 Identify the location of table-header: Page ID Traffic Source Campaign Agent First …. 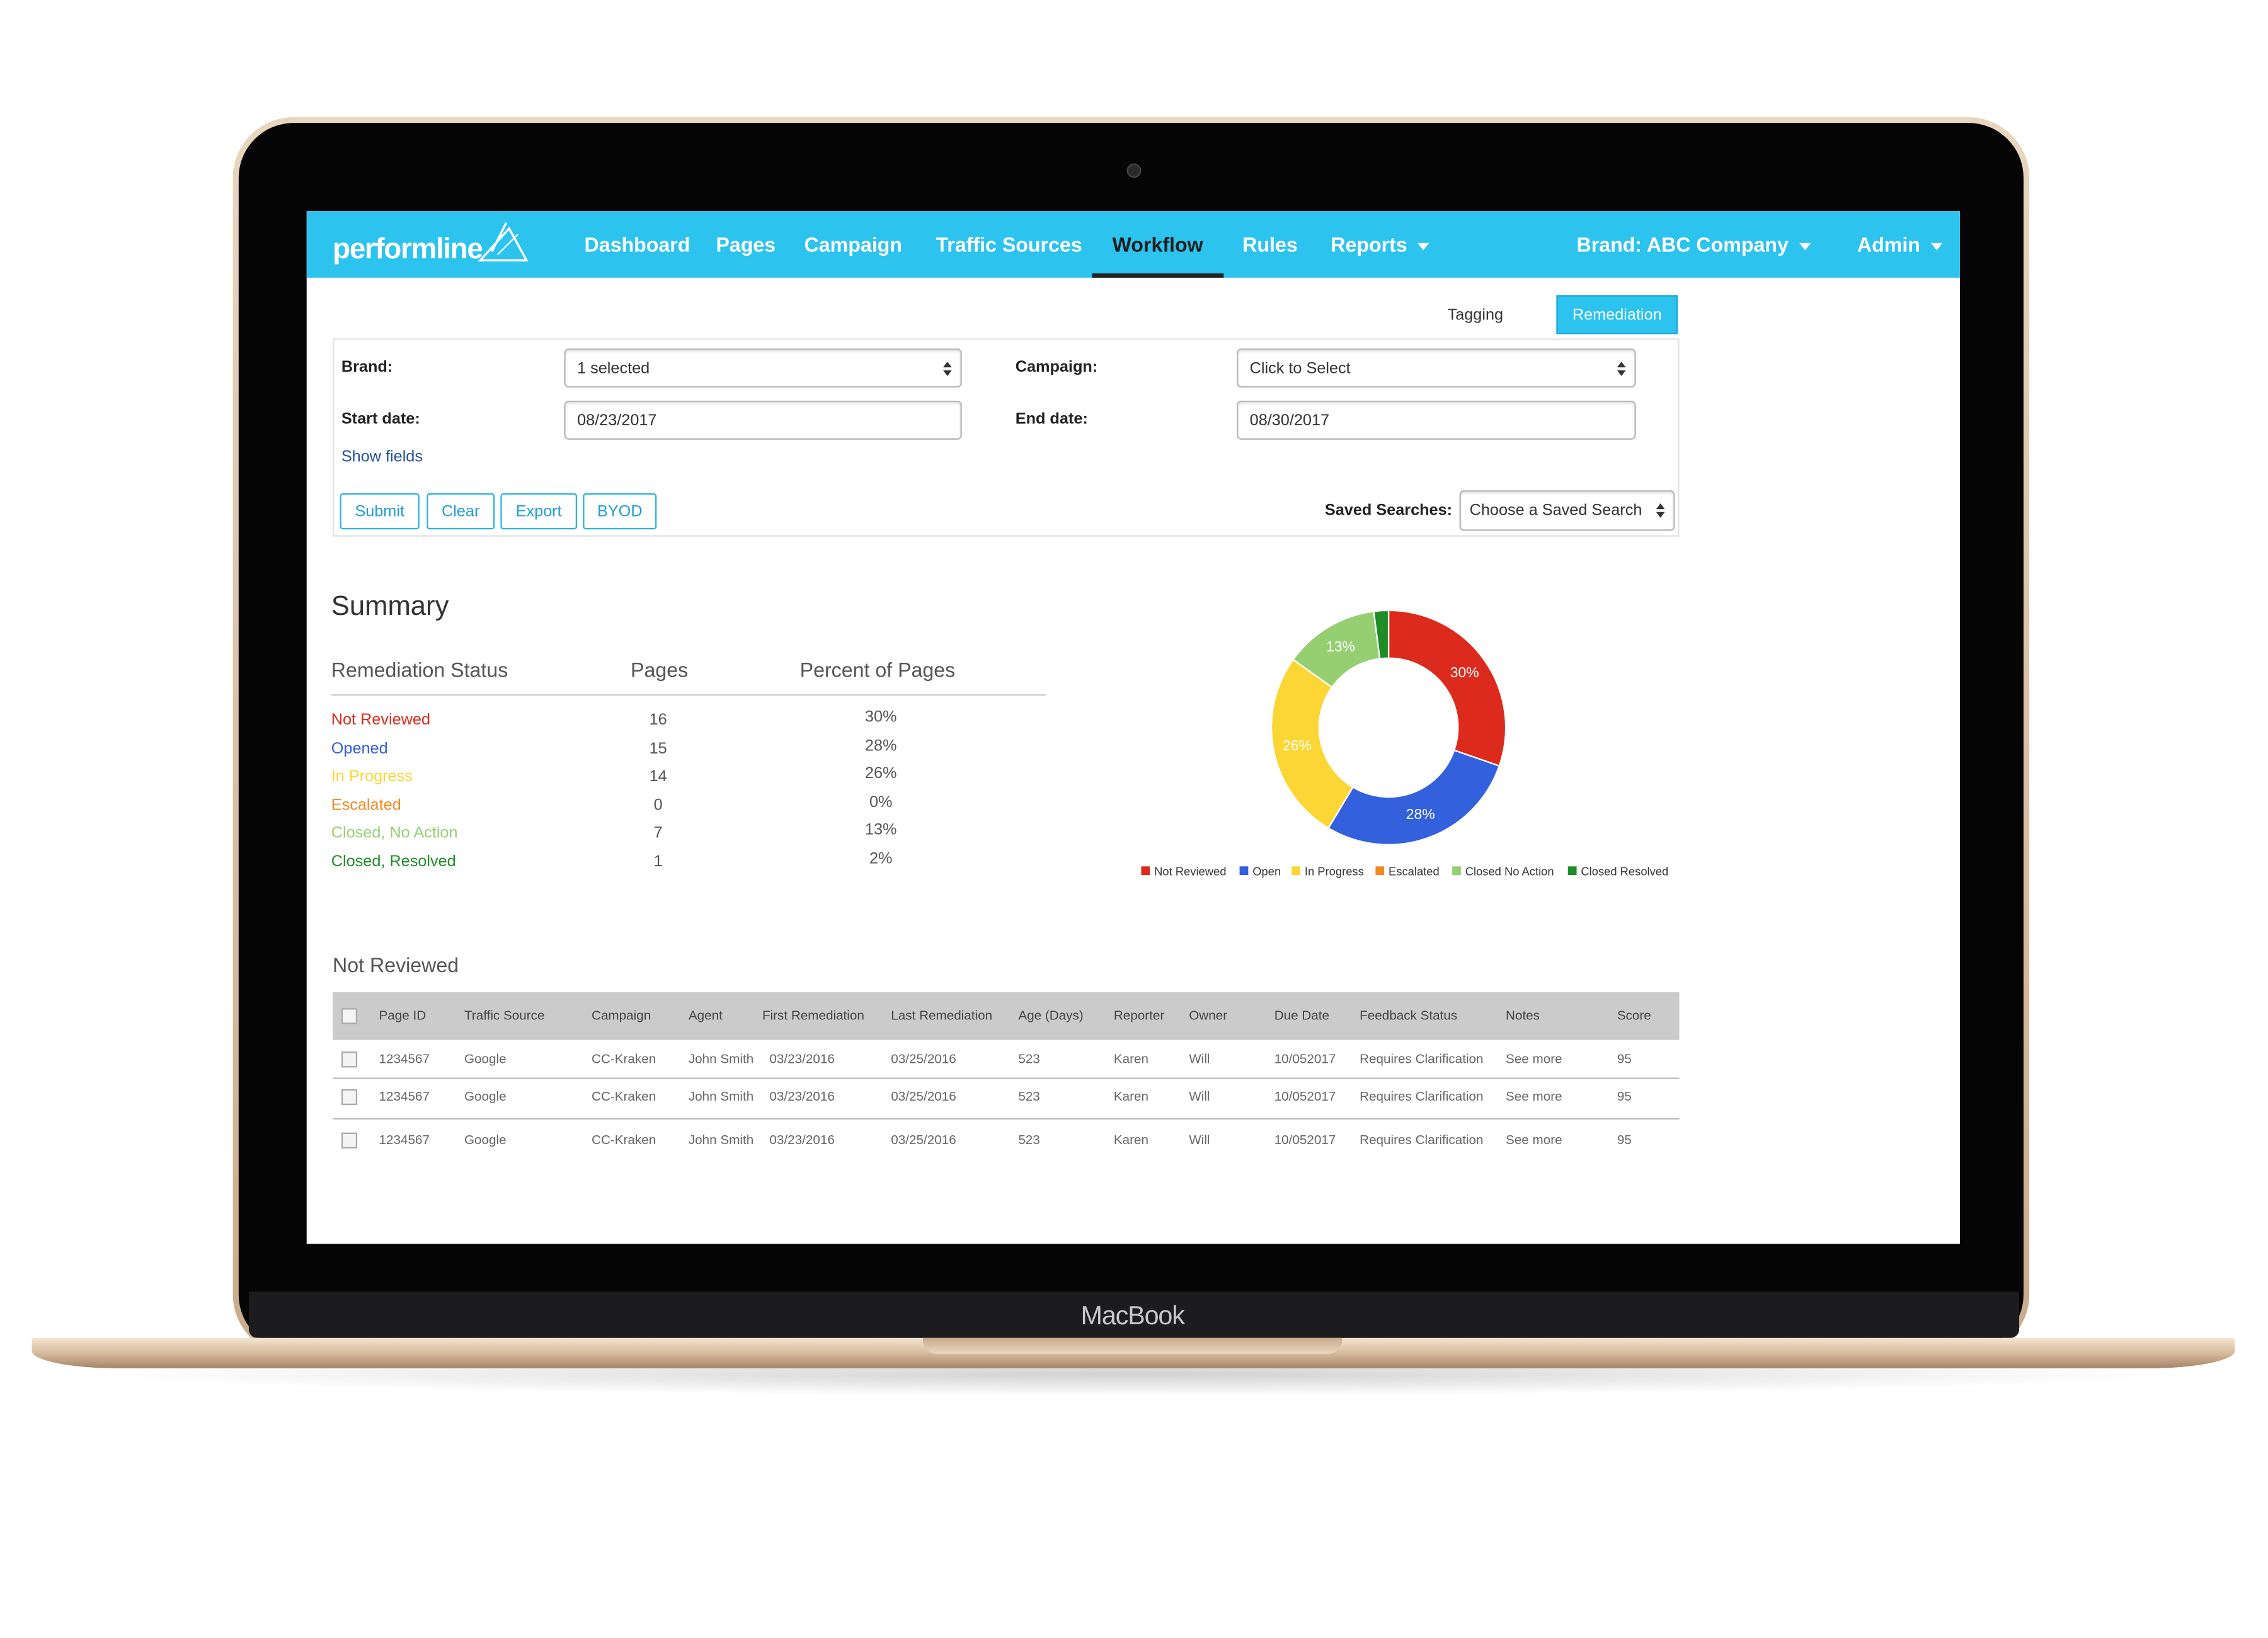
(1006, 1016).